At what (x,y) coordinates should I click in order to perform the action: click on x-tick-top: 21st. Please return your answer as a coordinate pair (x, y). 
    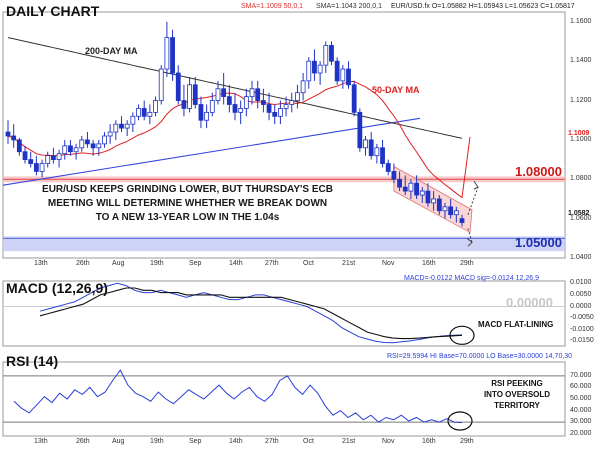
    Looking at the image, I should click on (349, 263).